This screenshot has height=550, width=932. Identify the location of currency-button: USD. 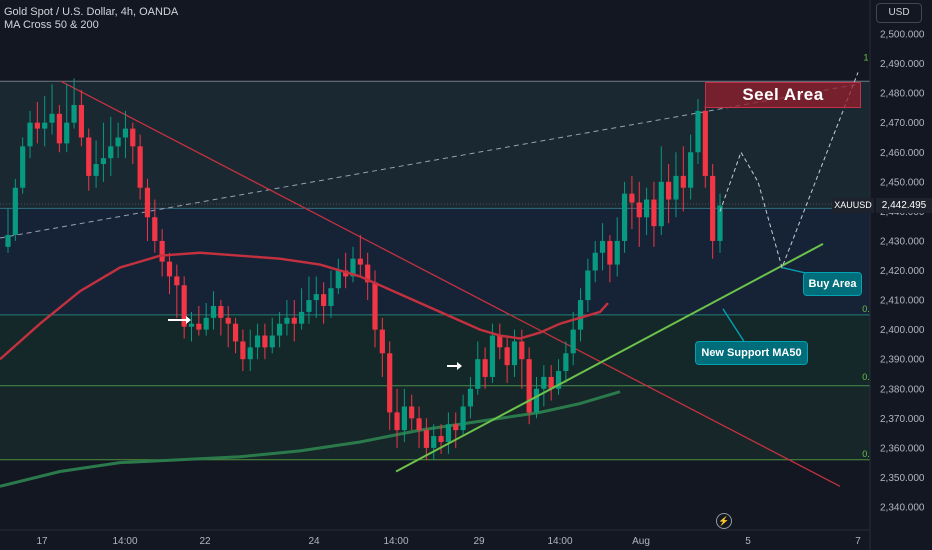
(899, 13).